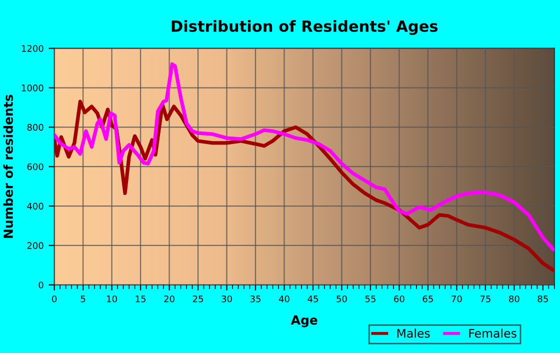 The image size is (560, 353). Describe the element at coordinates (284, 298) in the screenshot. I see `x-tick-label: 40` at that location.